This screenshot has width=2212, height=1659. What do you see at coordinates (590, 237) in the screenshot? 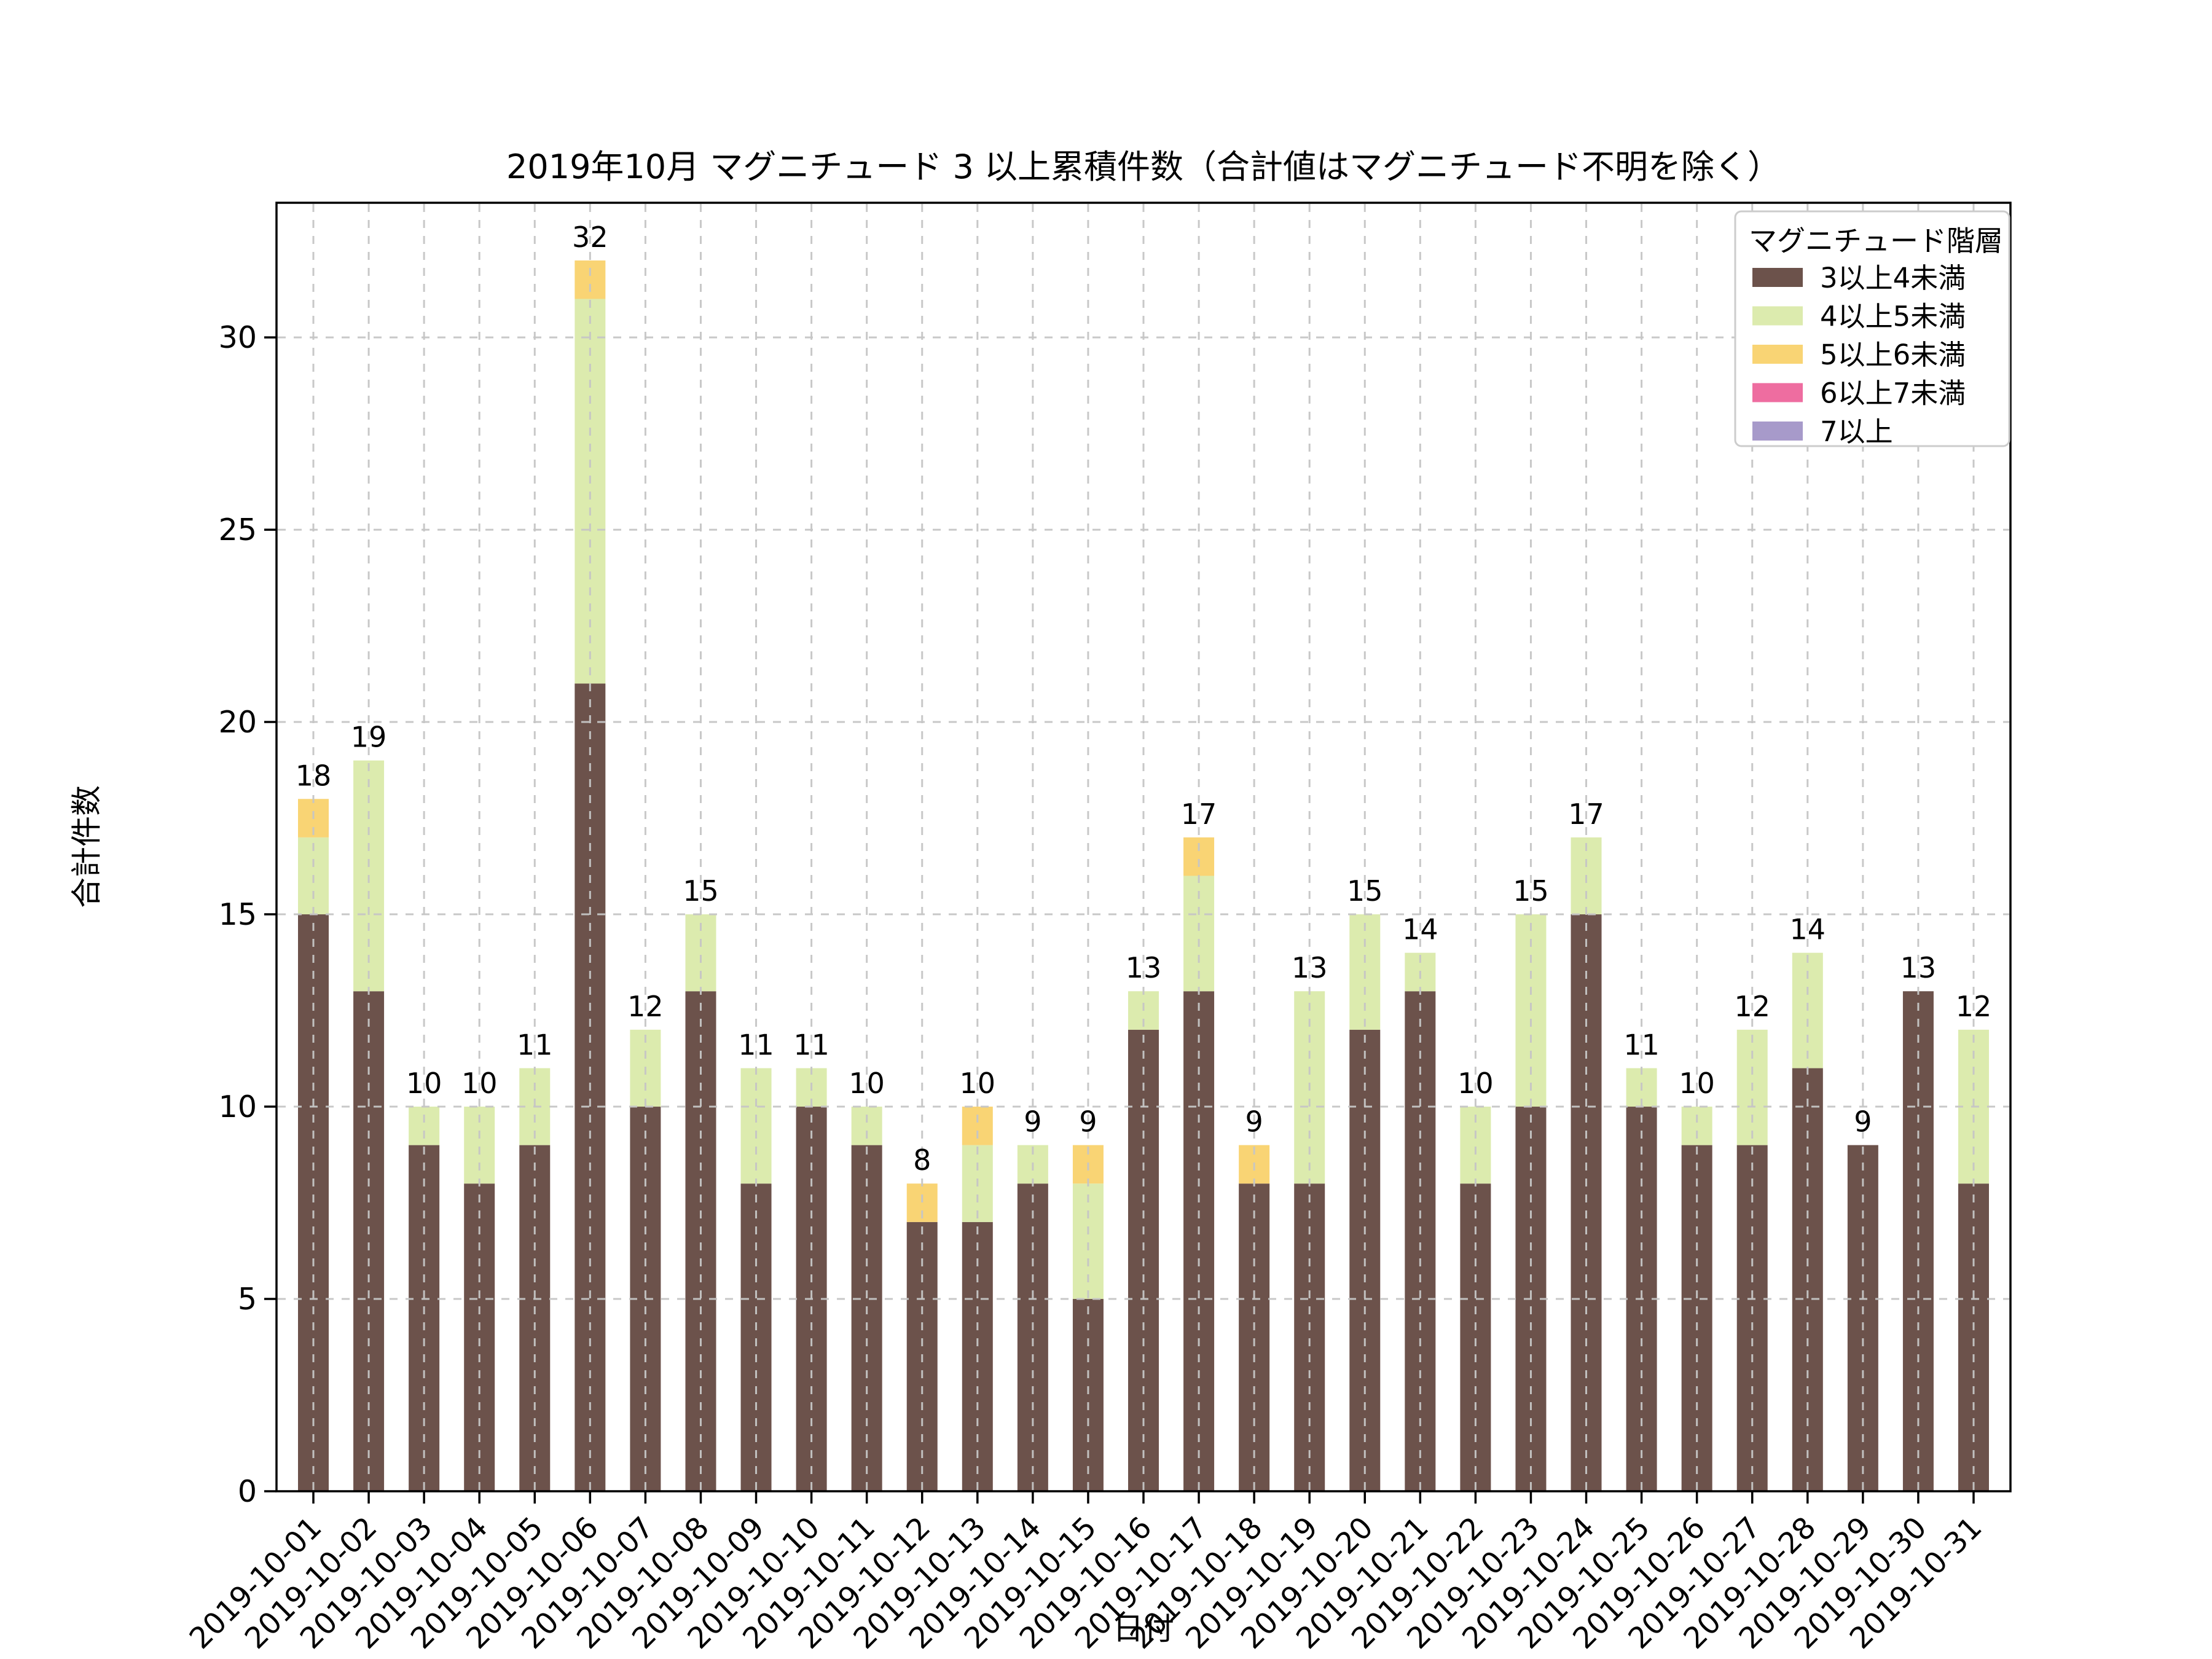
I see `bar-total-label: 32` at bounding box center [590, 237].